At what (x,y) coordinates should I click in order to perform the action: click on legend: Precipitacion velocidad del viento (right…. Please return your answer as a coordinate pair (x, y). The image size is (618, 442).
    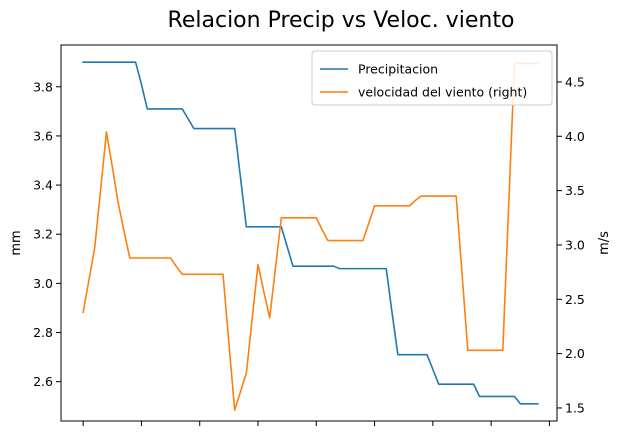
    Looking at the image, I should click on (432, 78).